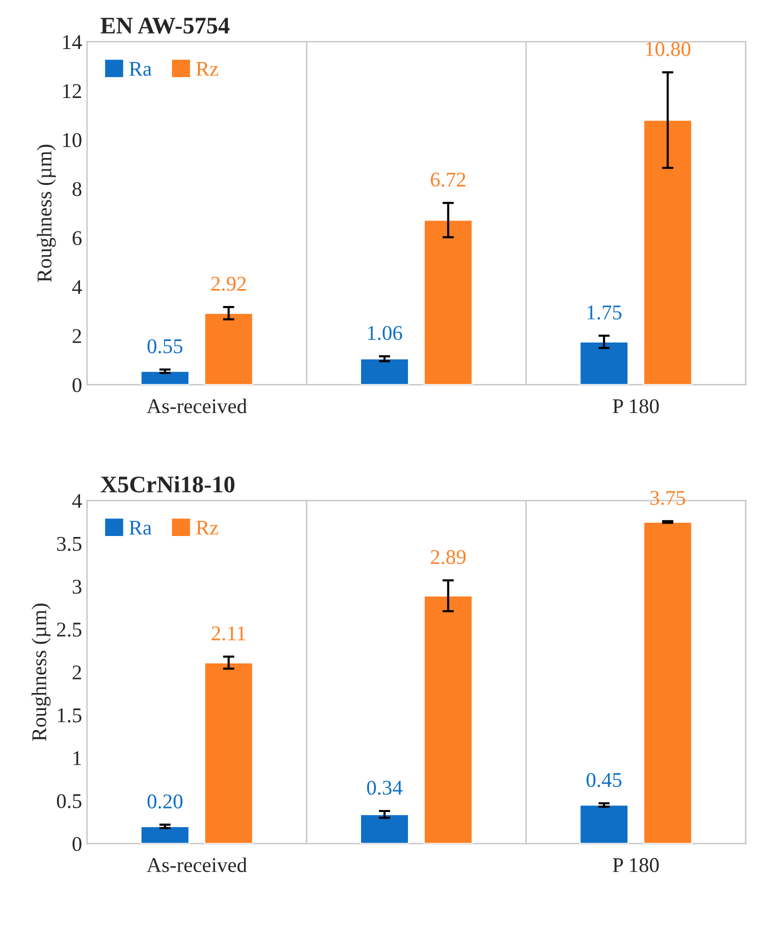  What do you see at coordinates (165, 801) in the screenshot?
I see `data-label: 0.20` at bounding box center [165, 801].